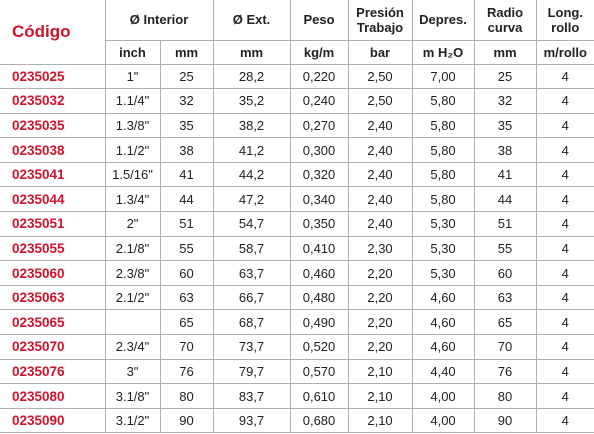 This screenshot has width=594, height=434. What do you see at coordinates (251, 248) in the screenshot?
I see `value-cell: 58,7` at bounding box center [251, 248].